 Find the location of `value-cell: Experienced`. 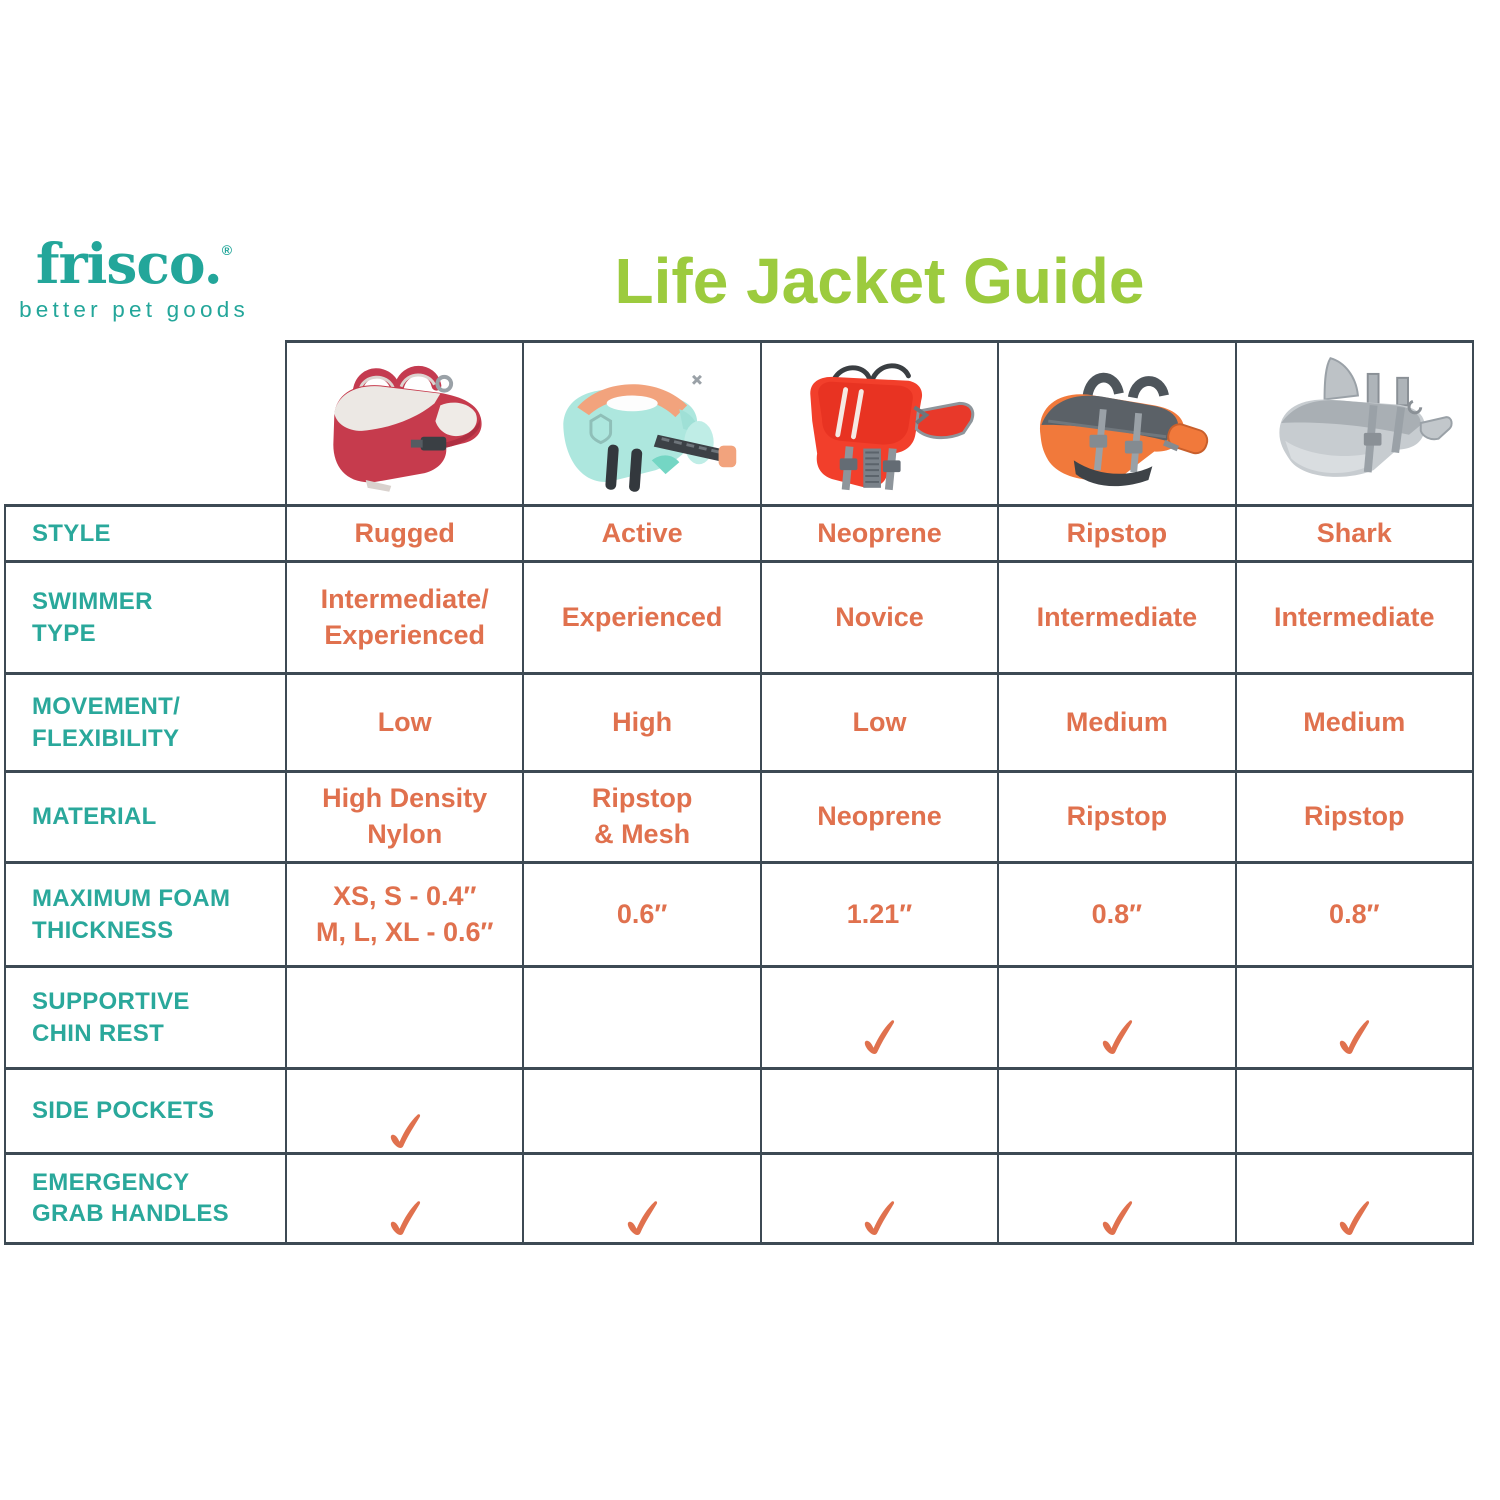

value-cell: Experienced is located at coordinates (642, 617).